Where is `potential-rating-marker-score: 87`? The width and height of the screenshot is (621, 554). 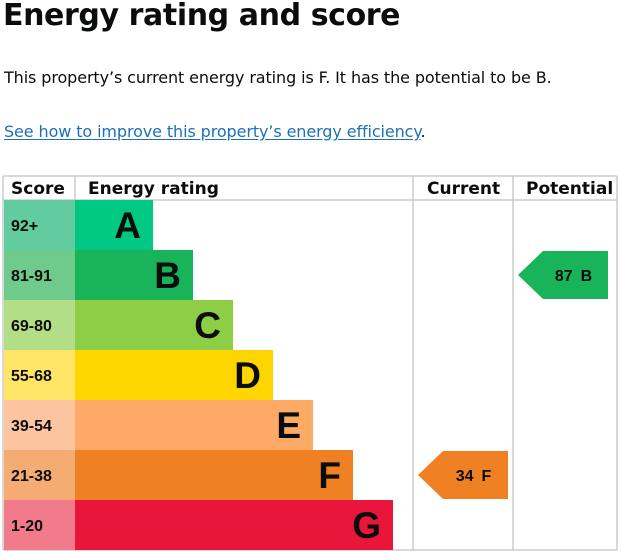 potential-rating-marker-score: 87 is located at coordinates (564, 276).